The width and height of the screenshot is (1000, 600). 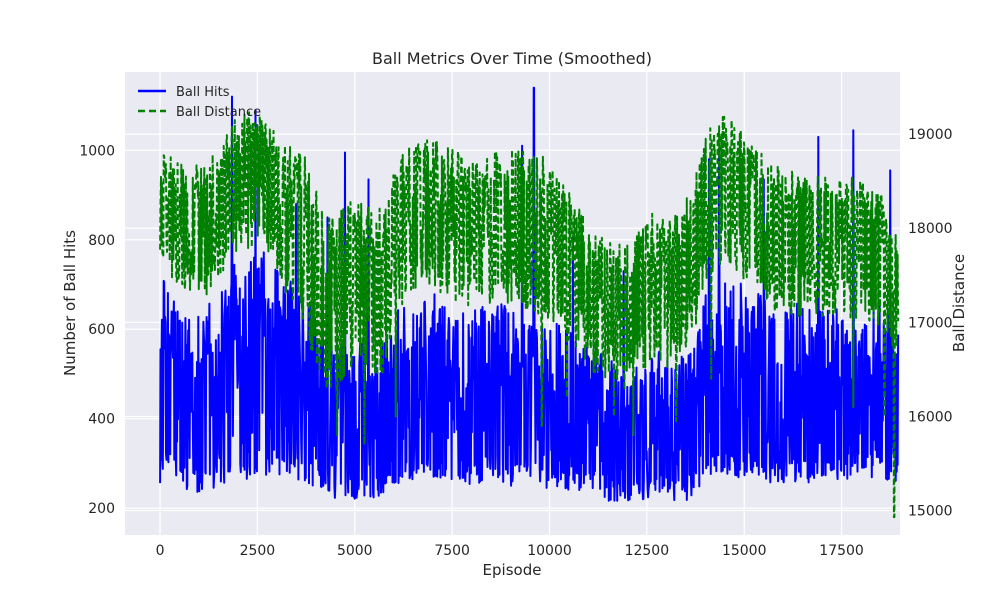 What do you see at coordinates (101, 330) in the screenshot?
I see `y-left-tick-label: 600` at bounding box center [101, 330].